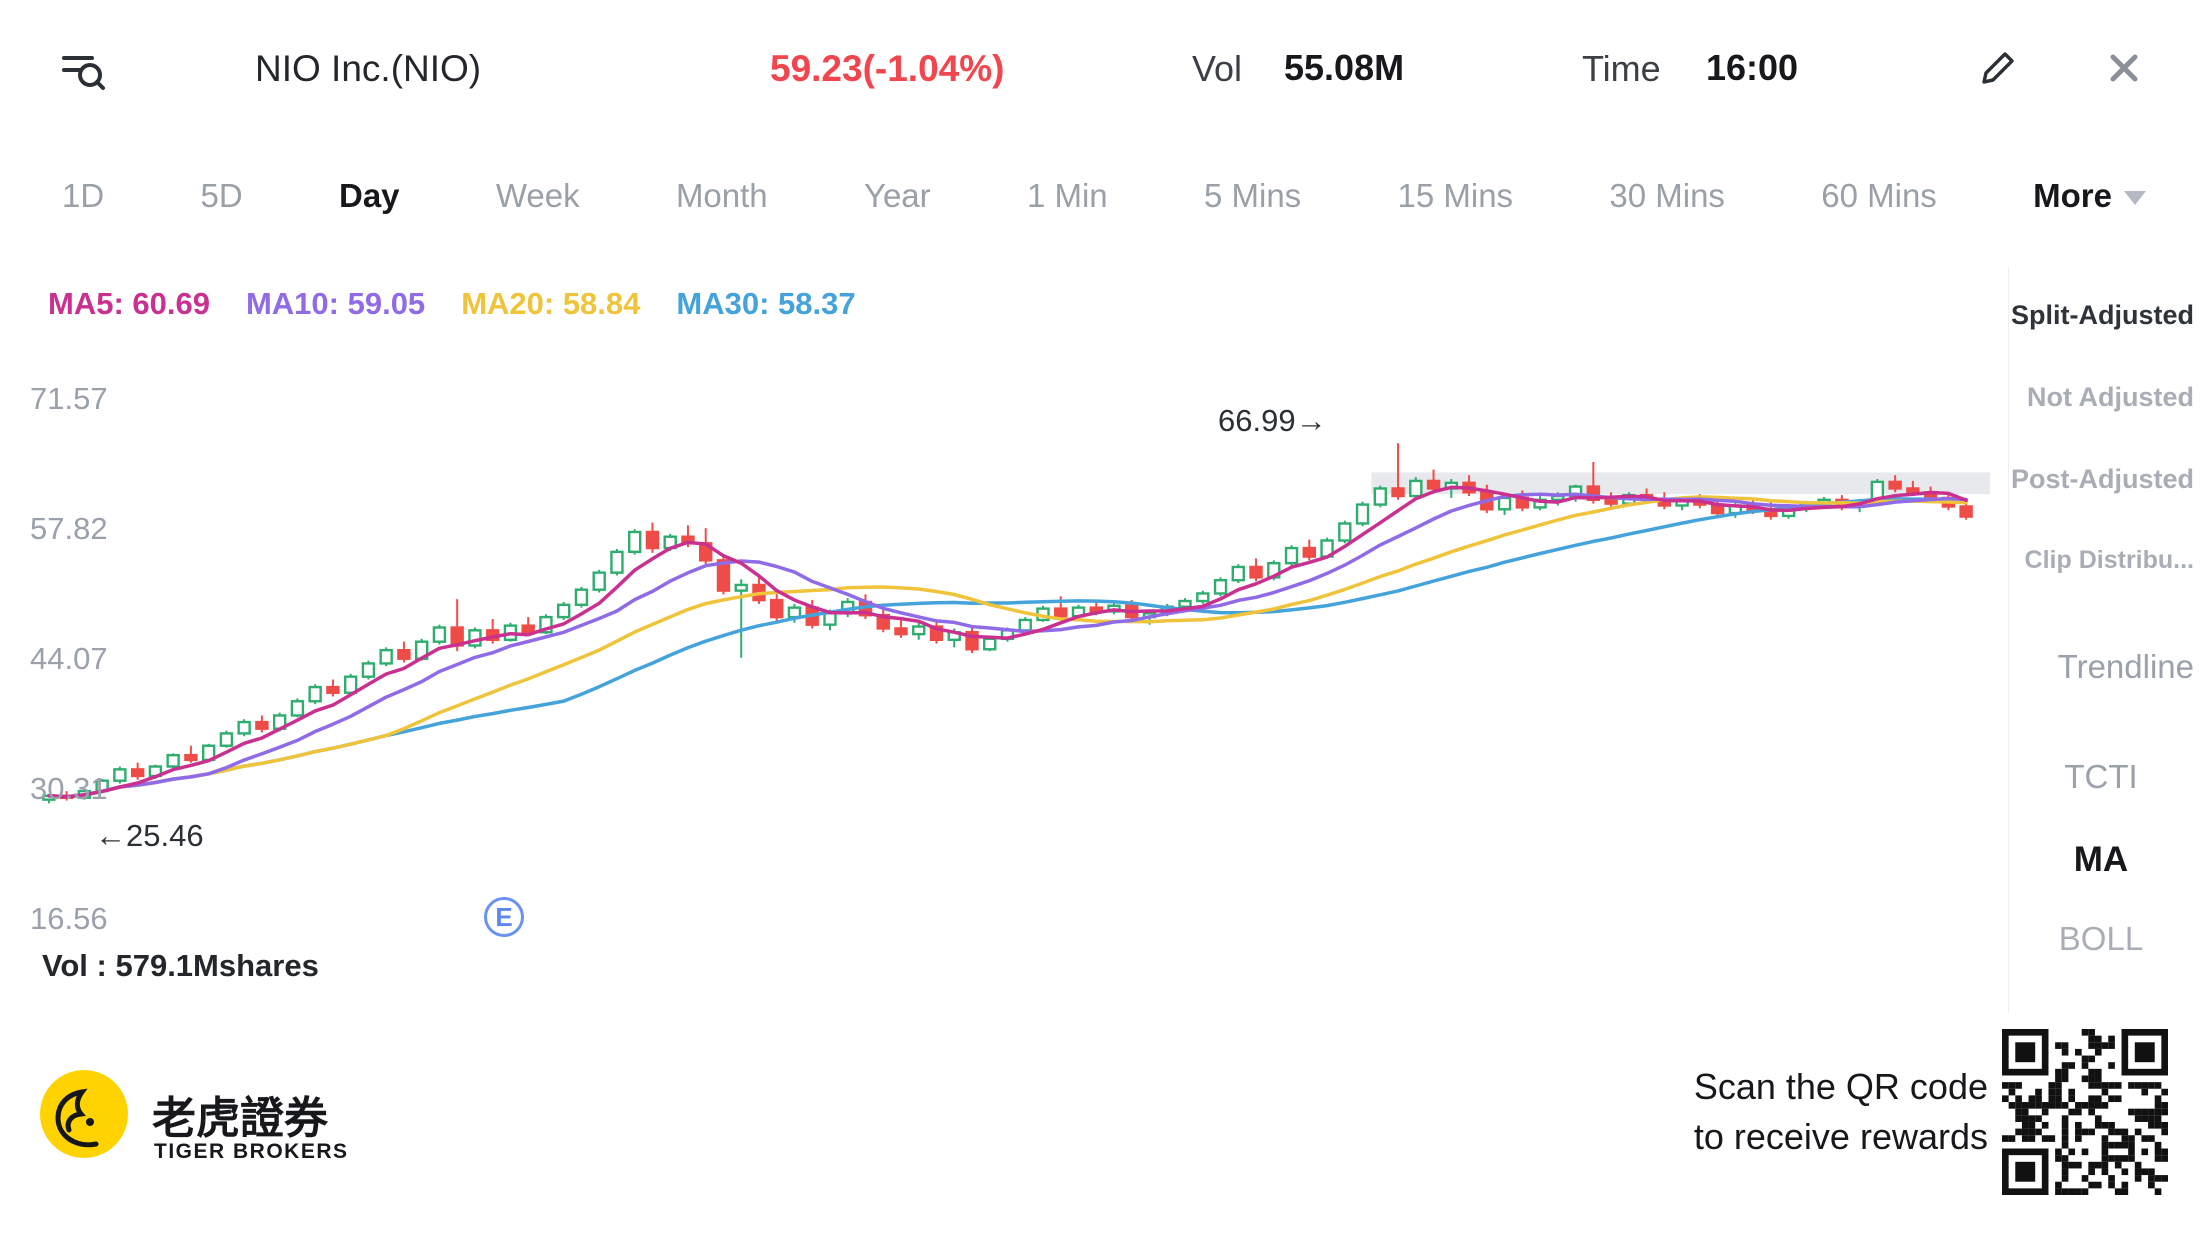 The height and width of the screenshot is (1242, 2208). Describe the element at coordinates (1067, 195) in the screenshot. I see `tab-1min: 1 Min` at that location.